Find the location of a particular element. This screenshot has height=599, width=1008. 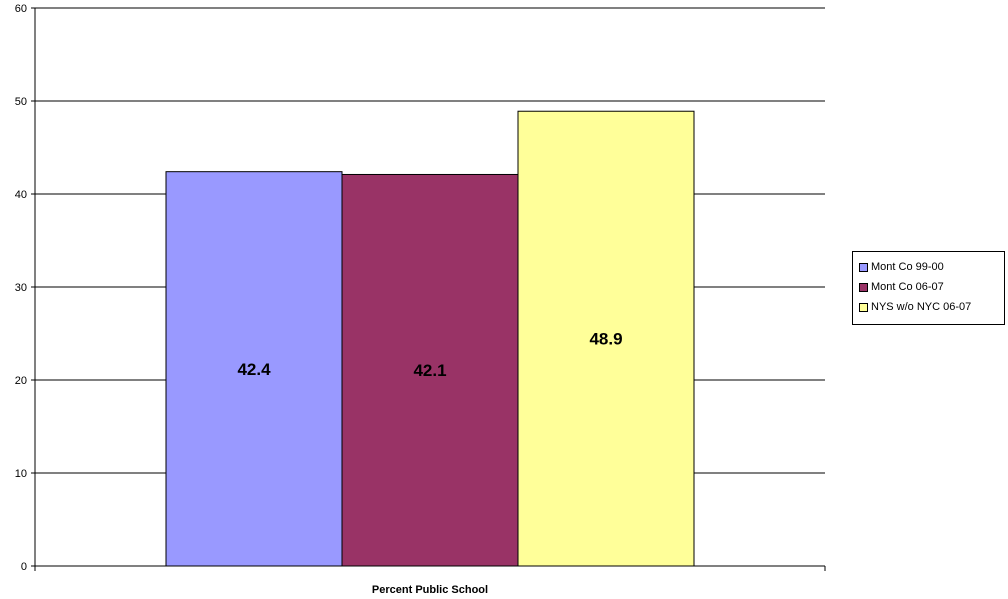

data-label-series-3: 48.9 is located at coordinates (605, 339).